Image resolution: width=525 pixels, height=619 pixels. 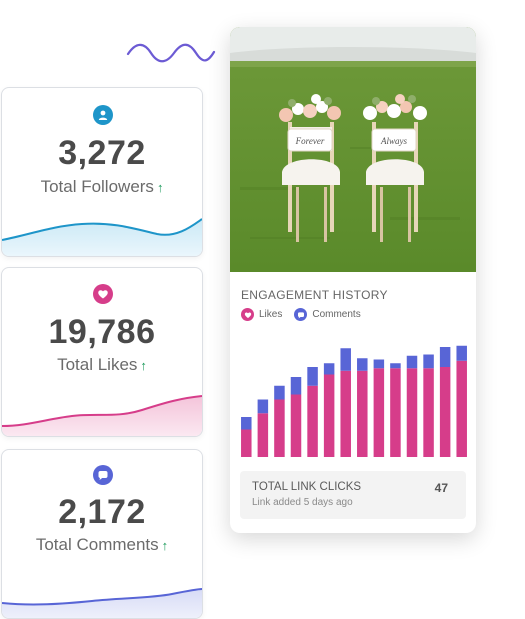 I want to click on legend-comments: Comments, so click(x=327, y=314).